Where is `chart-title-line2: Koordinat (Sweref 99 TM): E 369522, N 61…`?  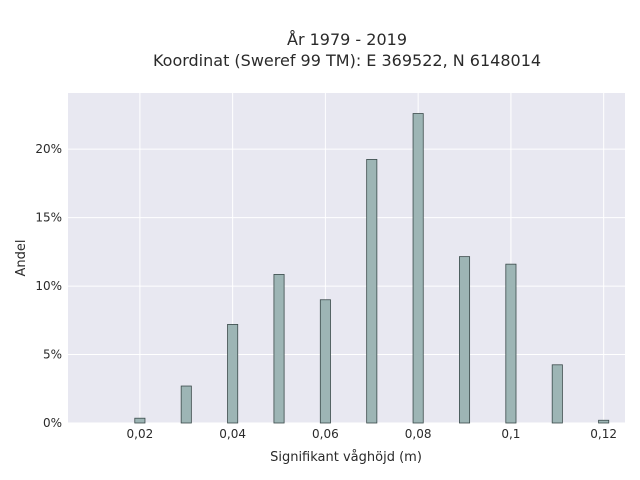 chart-title-line2: Koordinat (Sweref 99 TM): E 369522, N 61… is located at coordinates (347, 60).